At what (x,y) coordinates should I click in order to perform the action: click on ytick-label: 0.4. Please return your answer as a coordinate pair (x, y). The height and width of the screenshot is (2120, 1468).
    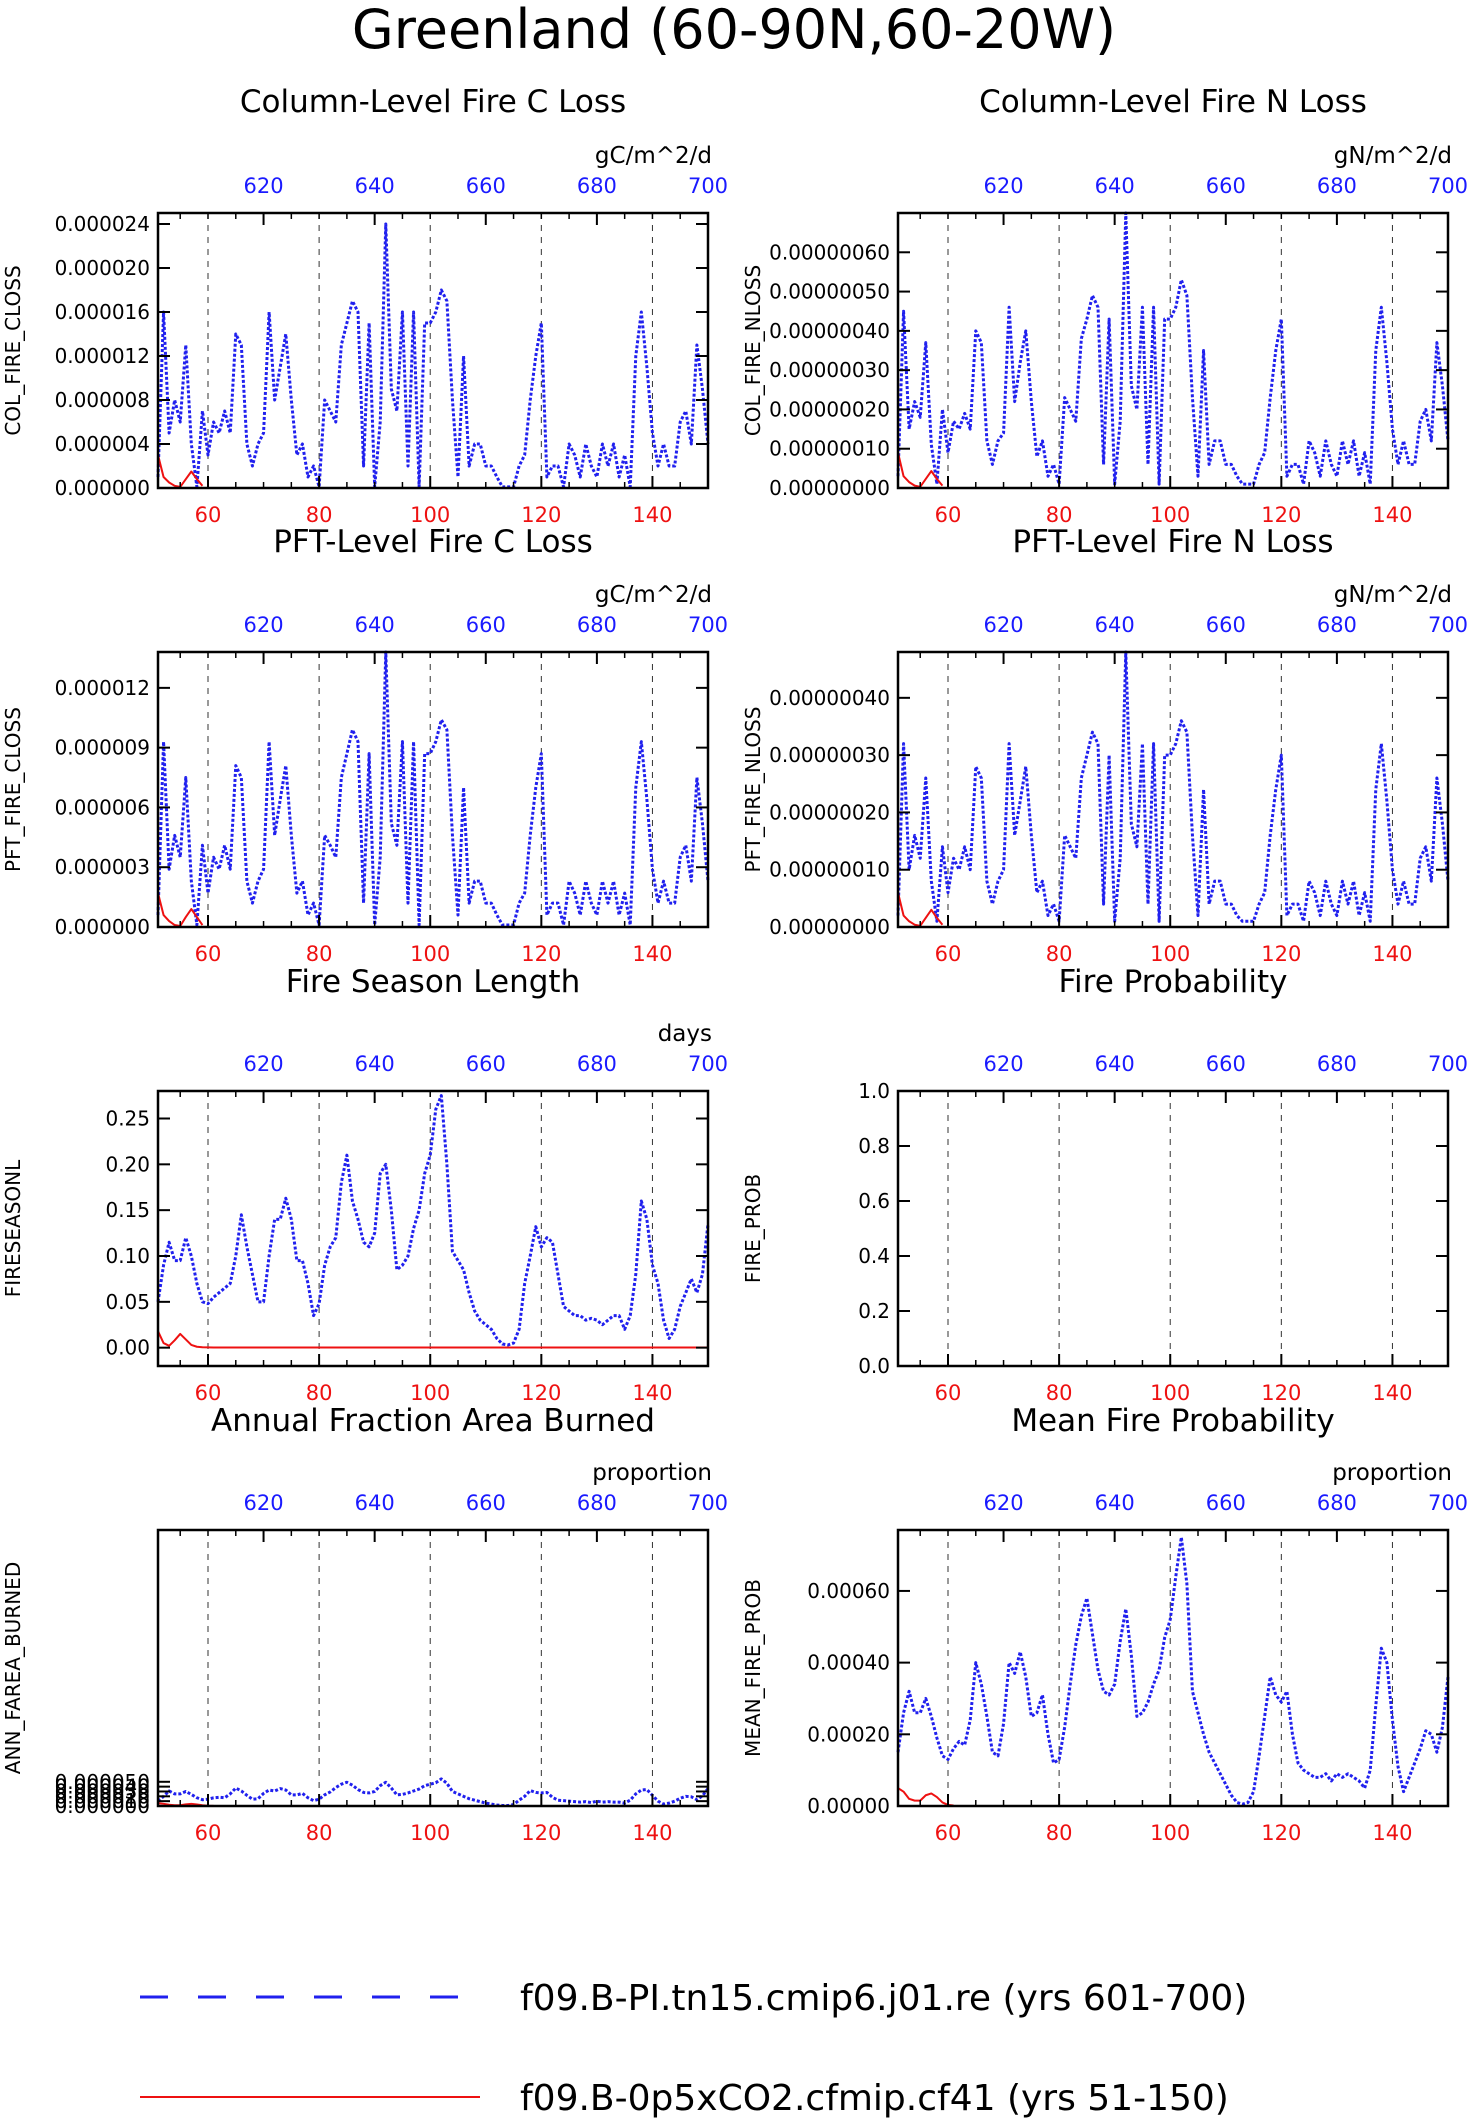
    Looking at the image, I should click on (874, 1256).